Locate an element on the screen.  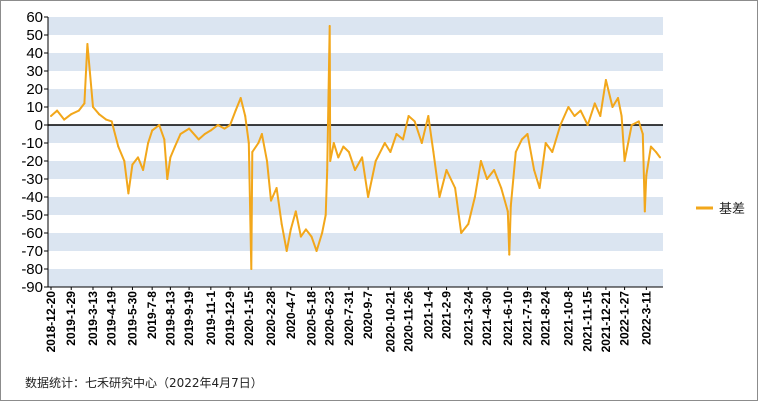
y-tick-label: -20 is located at coordinates (32, 161).